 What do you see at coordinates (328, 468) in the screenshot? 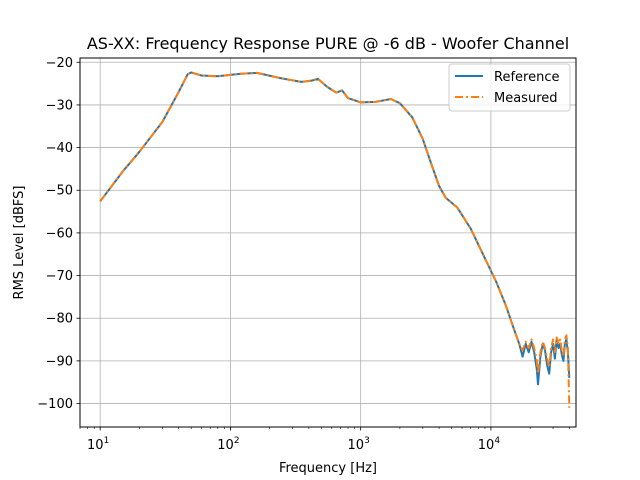
I see `x-axis-label: Frequency [Hz]` at bounding box center [328, 468].